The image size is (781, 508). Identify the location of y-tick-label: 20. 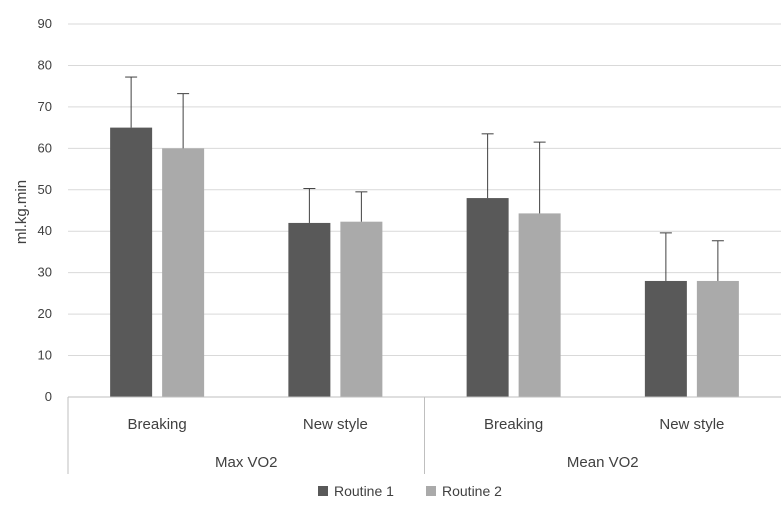
(45, 313).